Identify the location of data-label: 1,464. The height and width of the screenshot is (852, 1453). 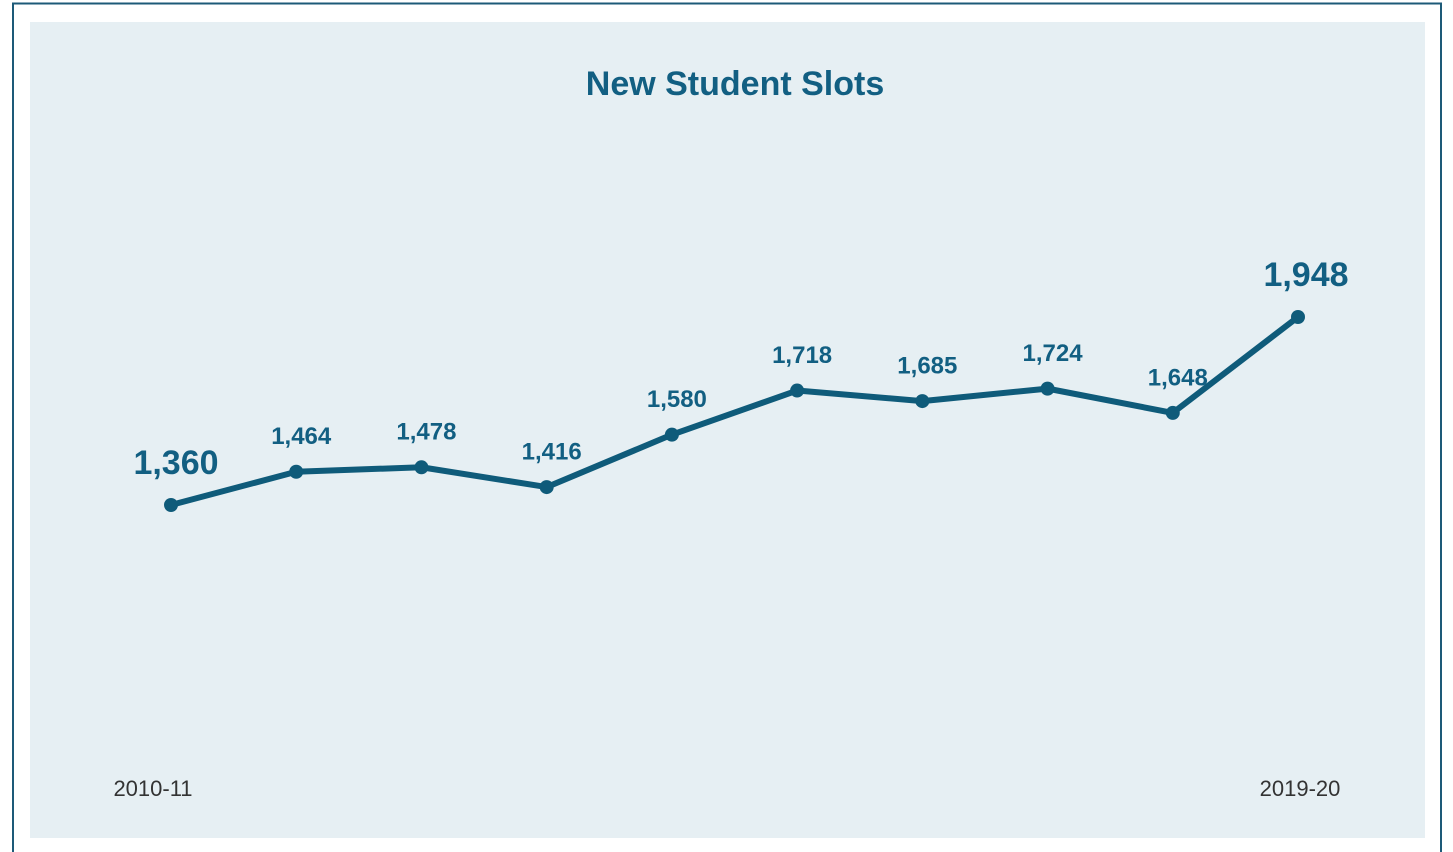
(301, 436).